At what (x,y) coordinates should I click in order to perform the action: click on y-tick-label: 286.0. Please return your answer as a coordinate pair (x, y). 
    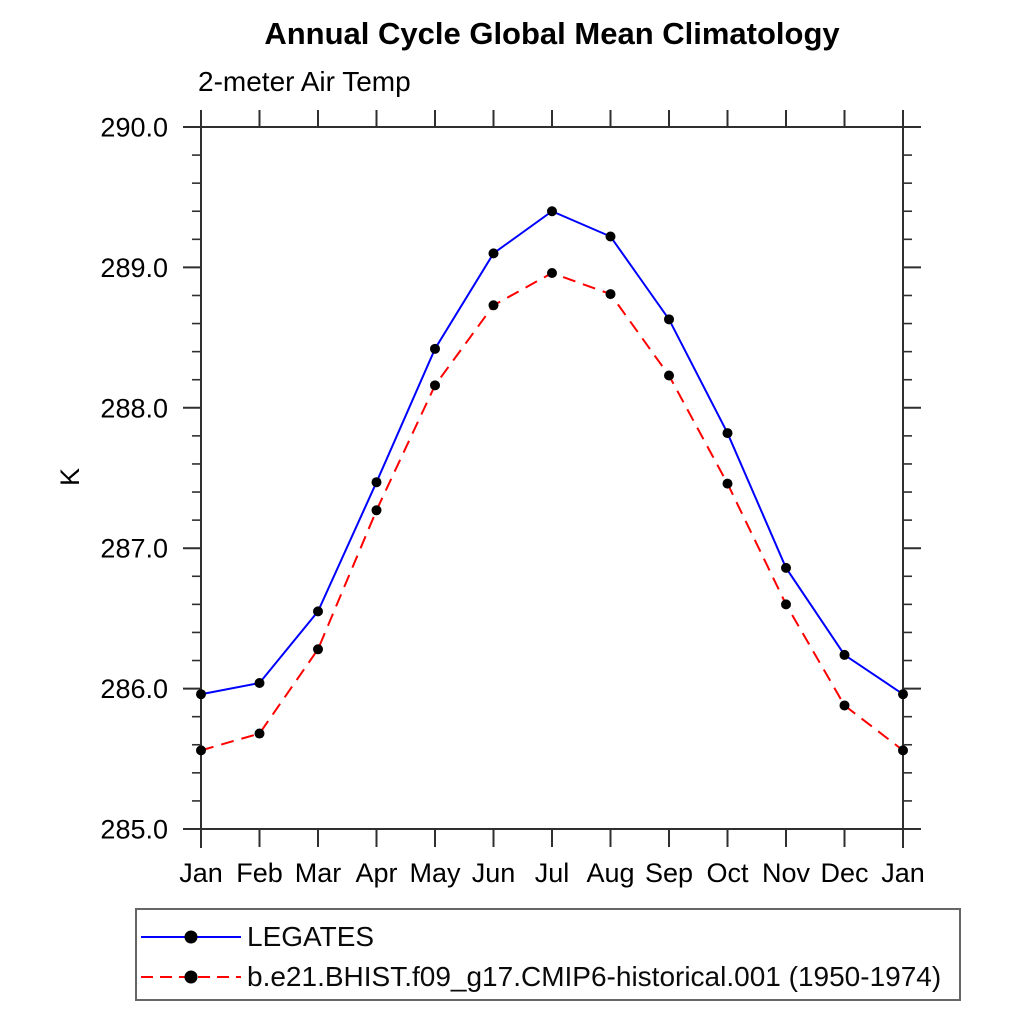
    Looking at the image, I should click on (134, 689).